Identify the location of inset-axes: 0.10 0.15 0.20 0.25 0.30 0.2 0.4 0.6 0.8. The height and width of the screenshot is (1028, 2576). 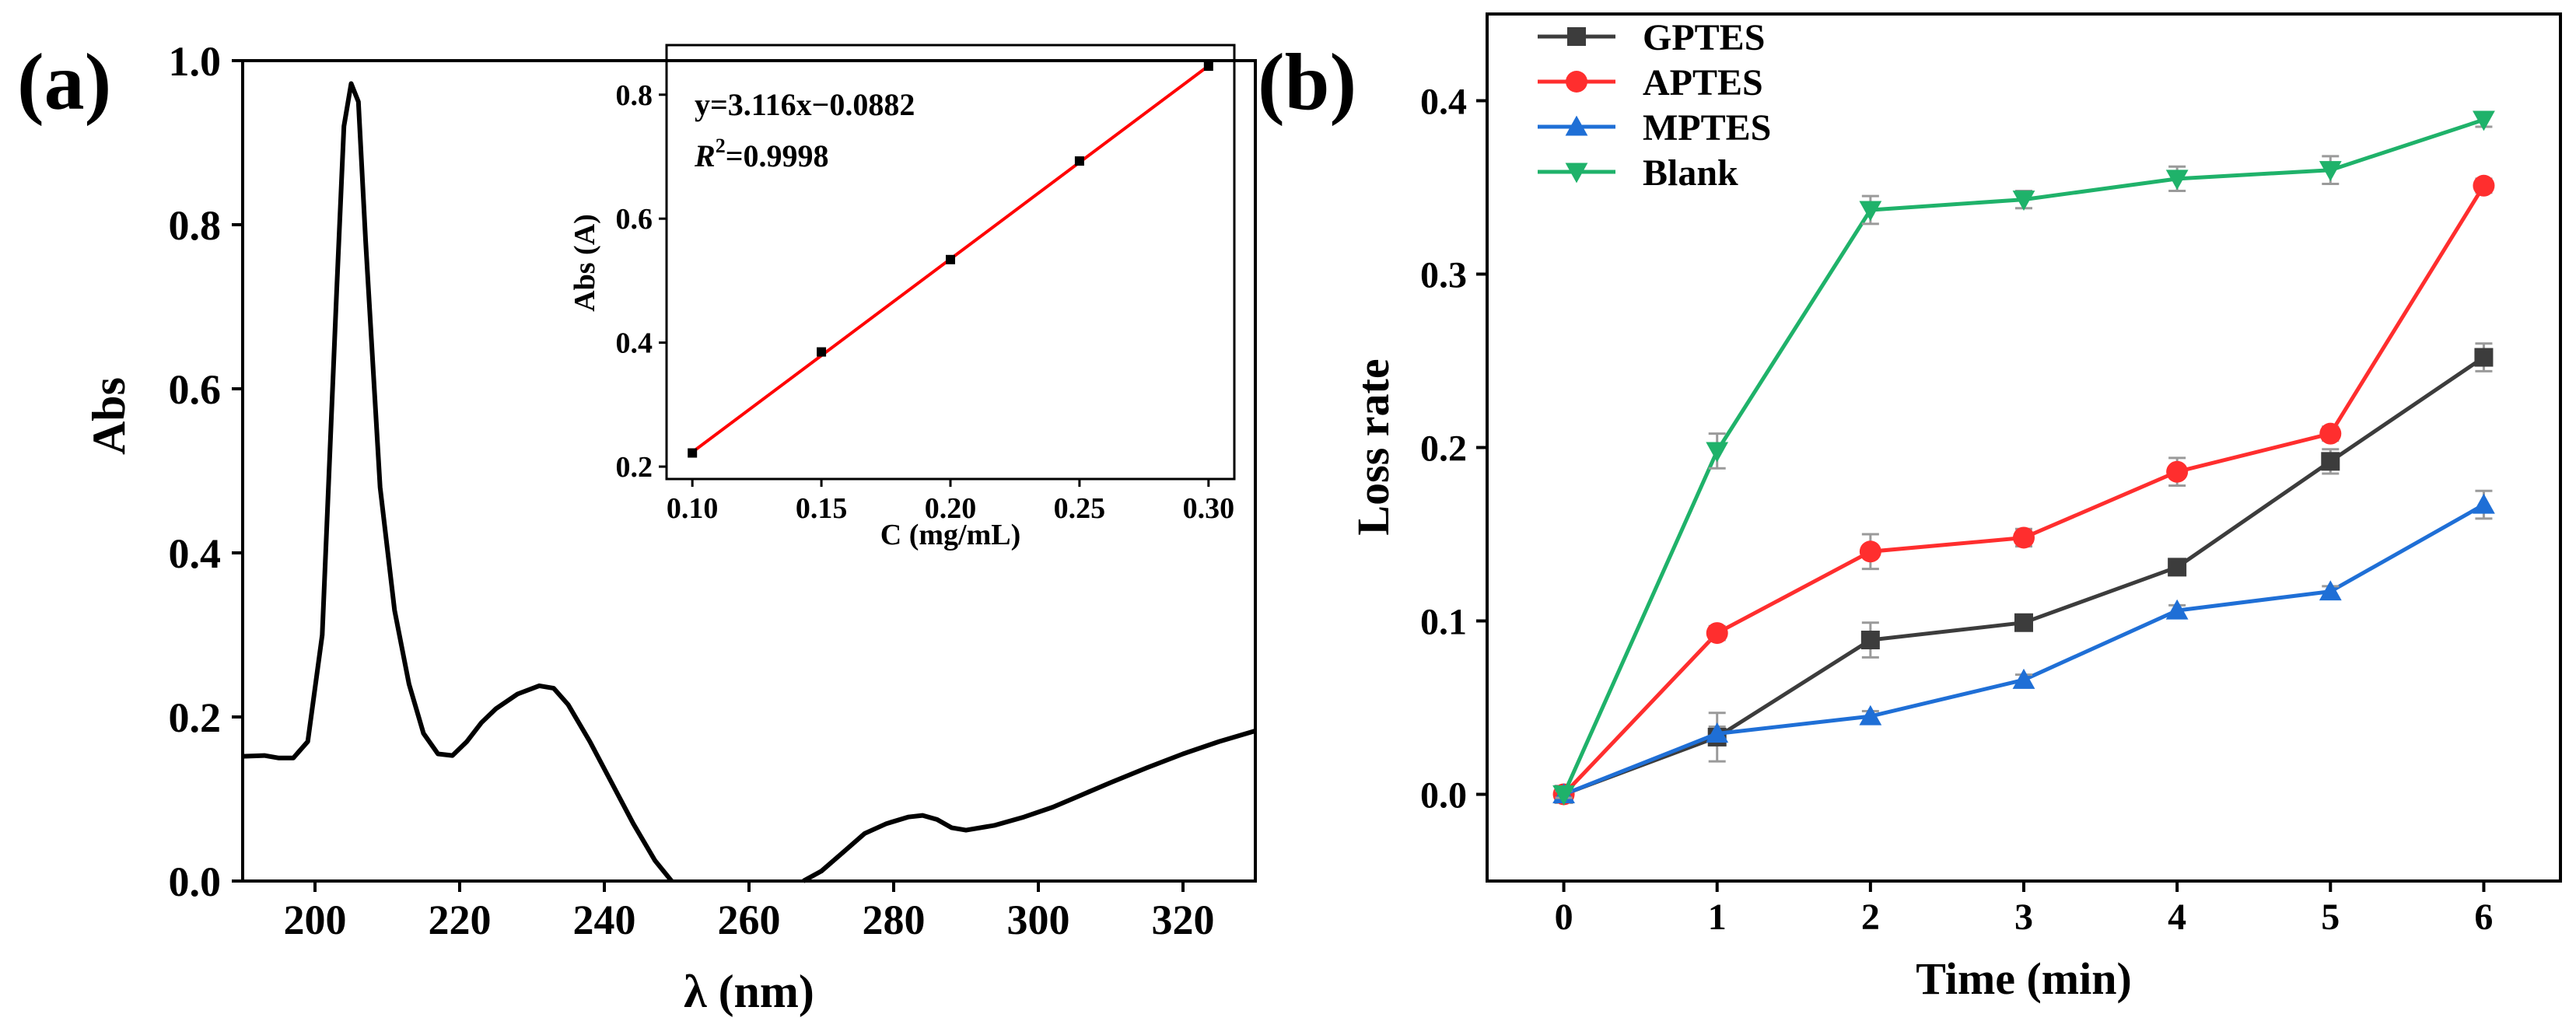
(926, 302).